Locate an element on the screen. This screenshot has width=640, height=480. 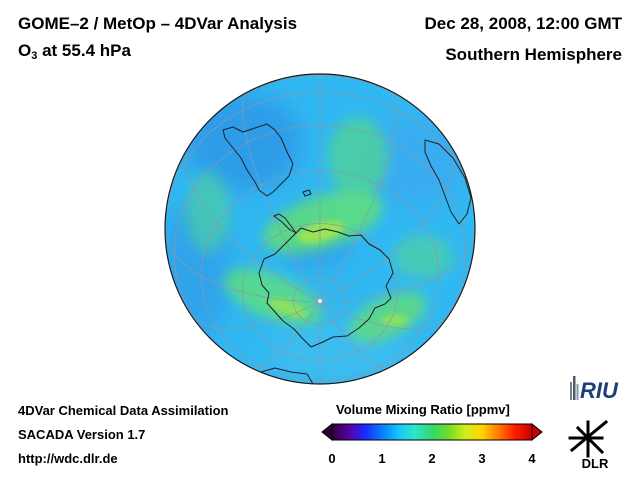
riu-logo-text: RIU is located at coordinates (599, 390).